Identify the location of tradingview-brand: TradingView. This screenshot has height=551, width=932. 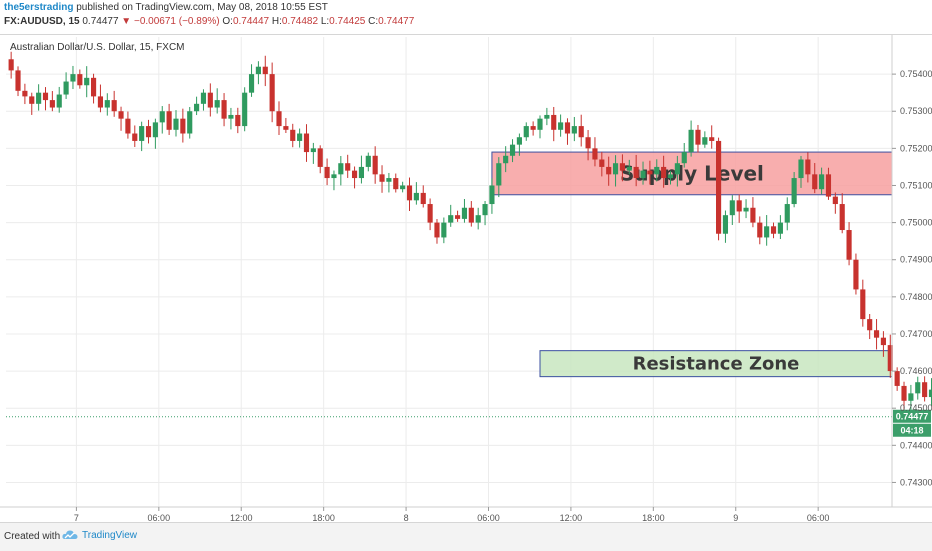
(99, 535).